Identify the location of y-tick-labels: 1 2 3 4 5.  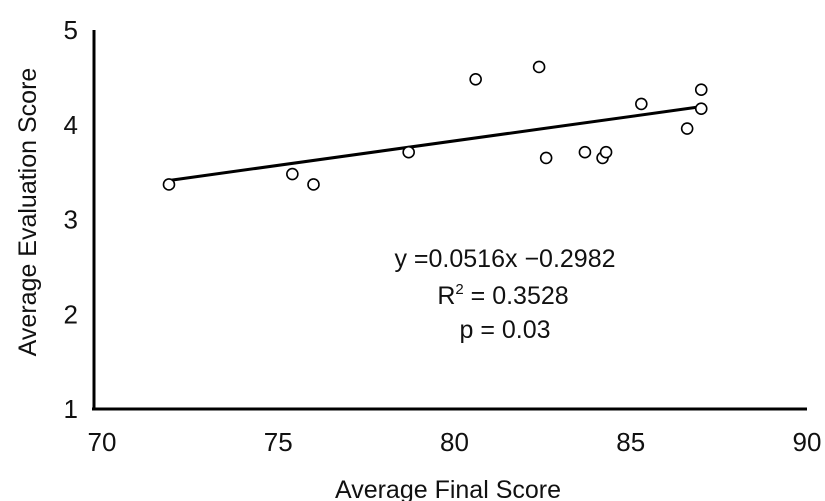
(71, 219).